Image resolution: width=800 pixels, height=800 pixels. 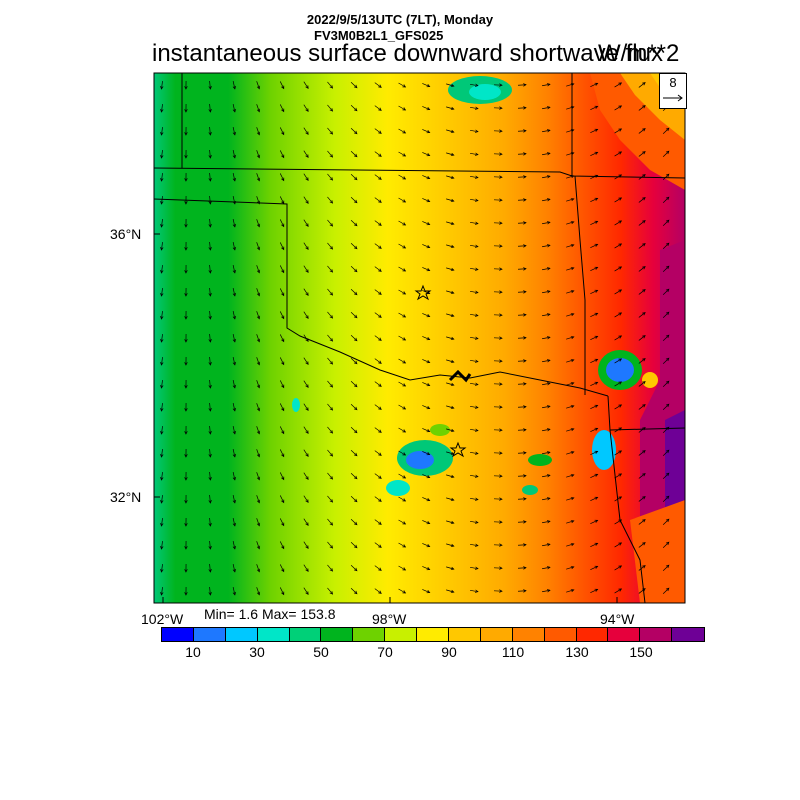 What do you see at coordinates (641, 652) in the screenshot?
I see `colorbar-label: 150` at bounding box center [641, 652].